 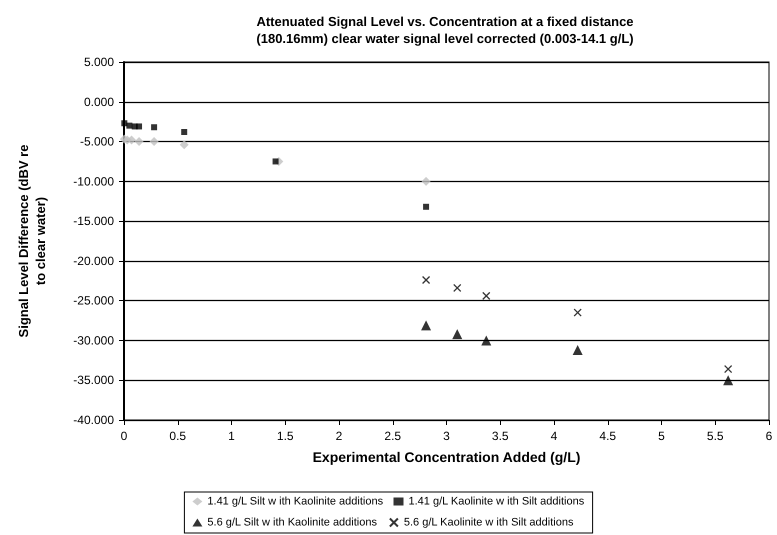 I want to click on y-tick-label: -10.000, so click(x=93, y=181).